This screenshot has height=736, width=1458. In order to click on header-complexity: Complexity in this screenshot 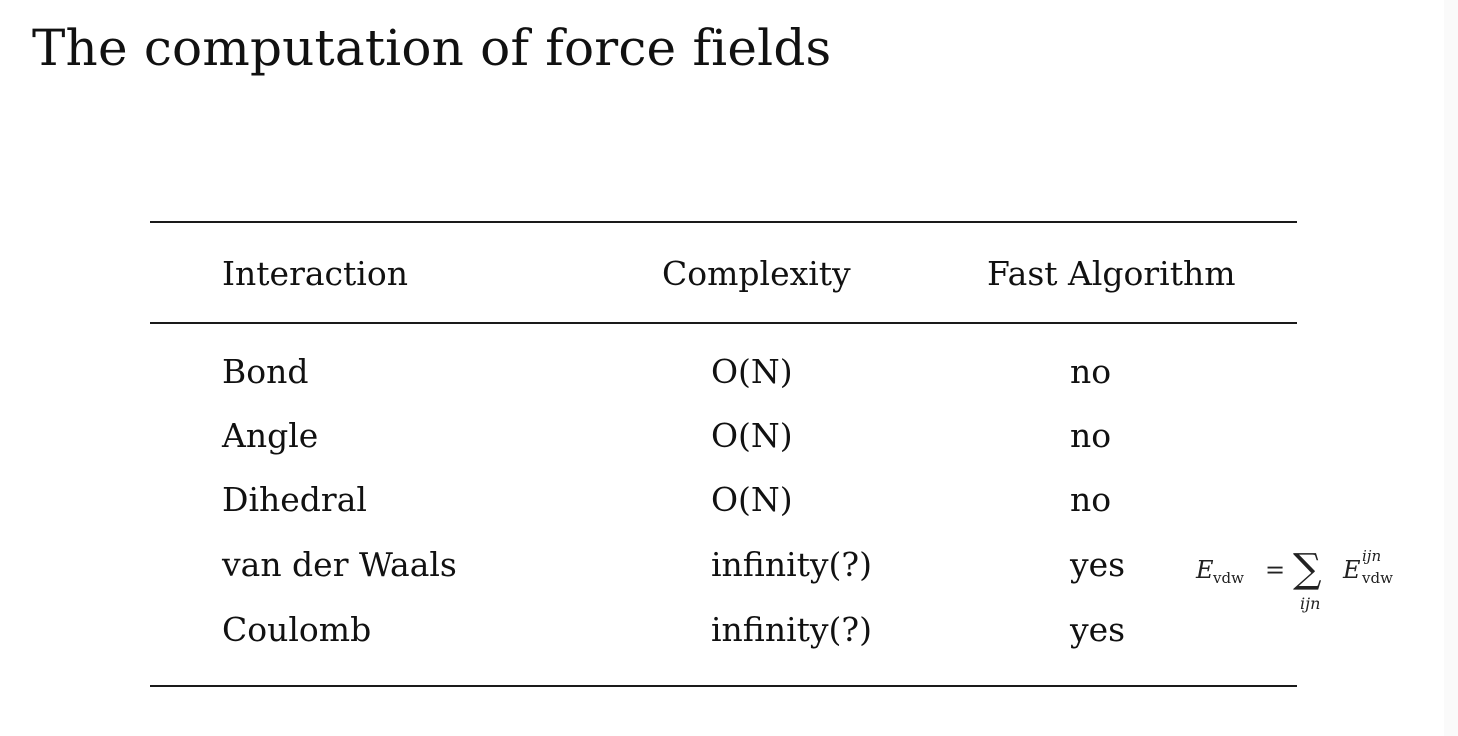, I will do `click(756, 273)`.